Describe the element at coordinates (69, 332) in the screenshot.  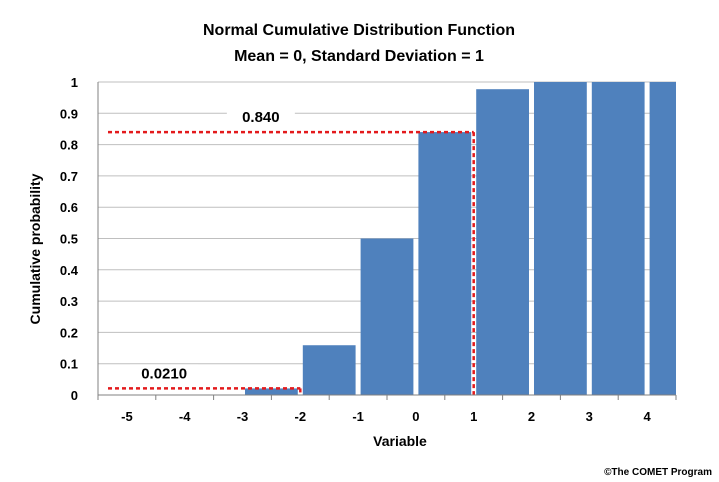
I see `y-tick-label: 0.2` at that location.